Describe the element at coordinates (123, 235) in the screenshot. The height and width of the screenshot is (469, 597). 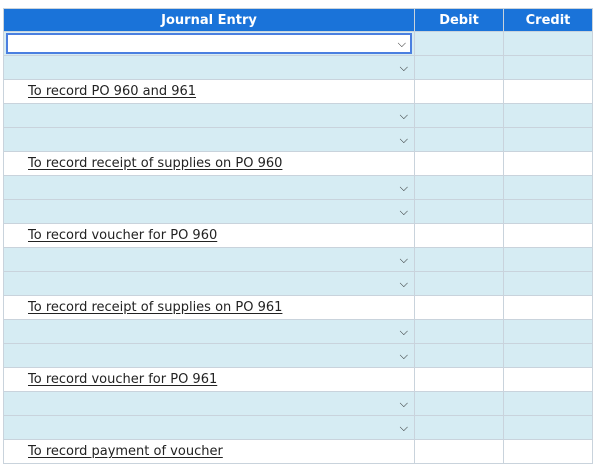
I see `memo-text: To record voucher for PO 960` at that location.